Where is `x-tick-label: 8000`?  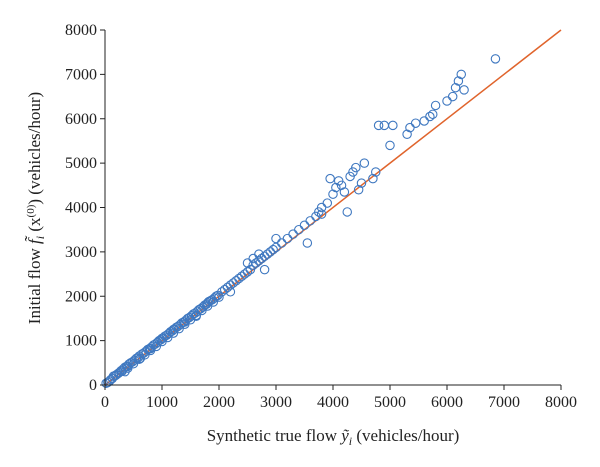
x-tick-label: 8000 is located at coordinates (561, 402).